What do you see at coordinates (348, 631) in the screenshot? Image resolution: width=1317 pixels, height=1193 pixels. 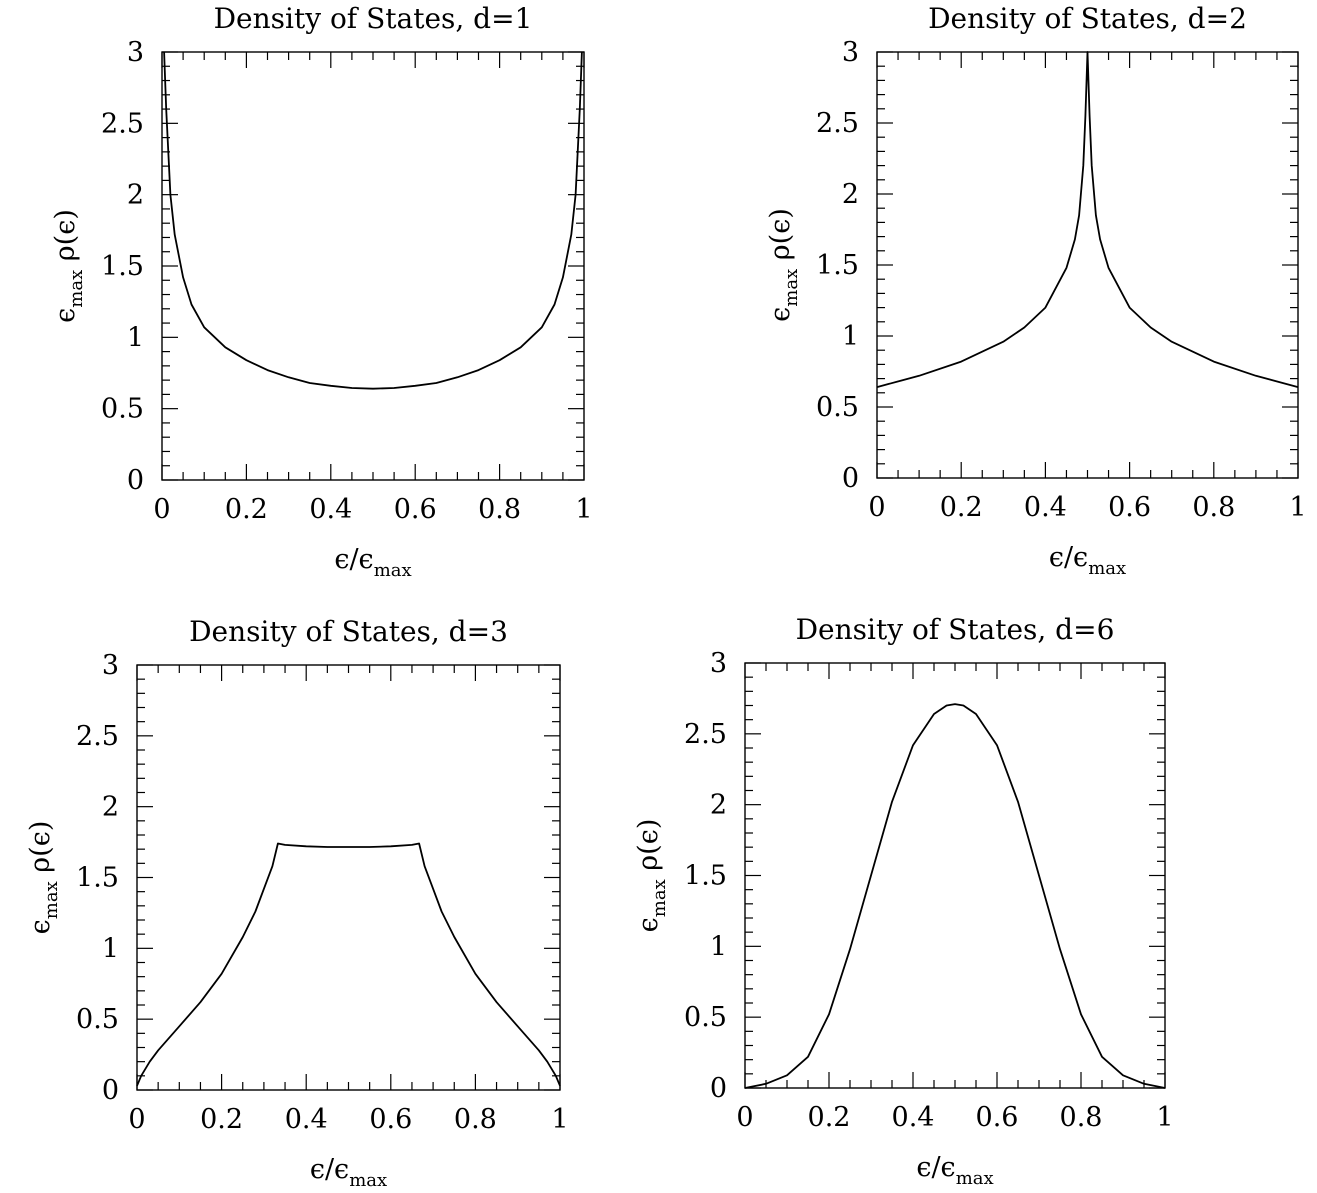 I see `chart-title: Density of States, d=3` at bounding box center [348, 631].